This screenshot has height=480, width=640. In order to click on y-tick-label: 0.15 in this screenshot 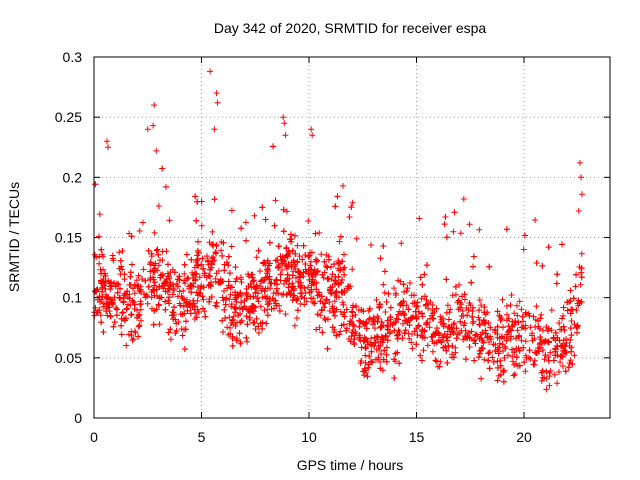, I will do `click(68, 238)`.